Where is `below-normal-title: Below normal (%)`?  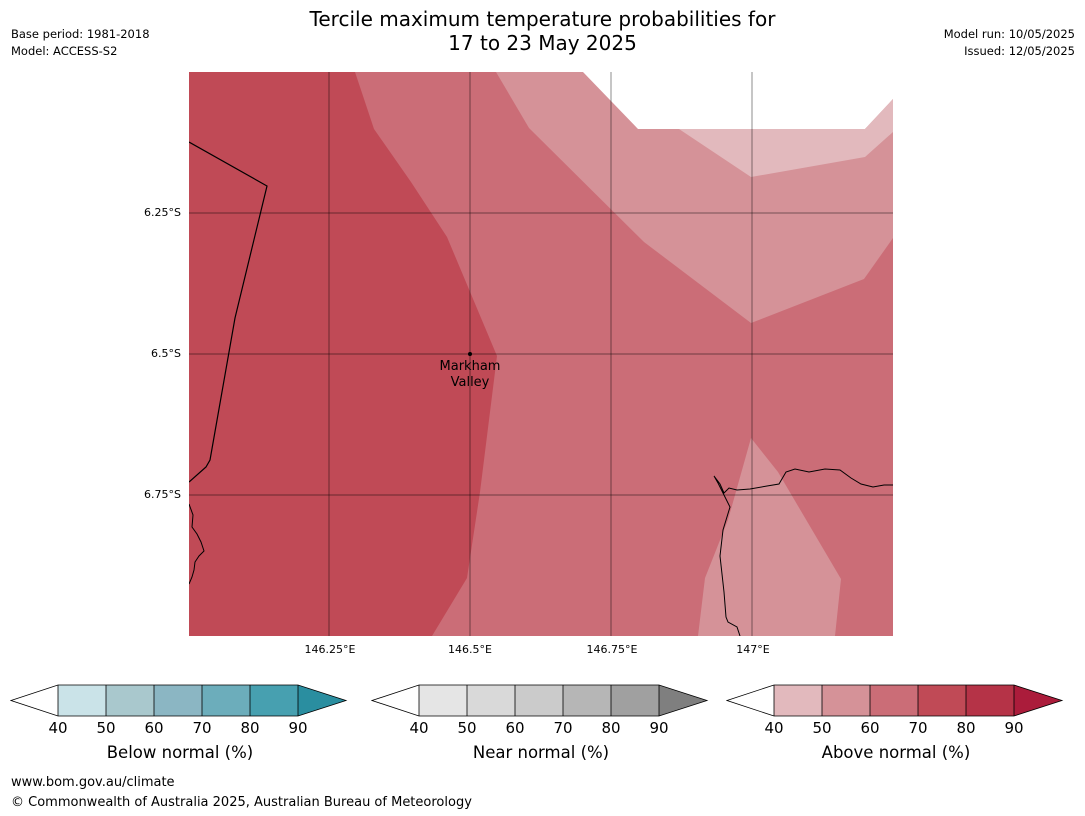
below-normal-title: Below normal (%) is located at coordinates (180, 752).